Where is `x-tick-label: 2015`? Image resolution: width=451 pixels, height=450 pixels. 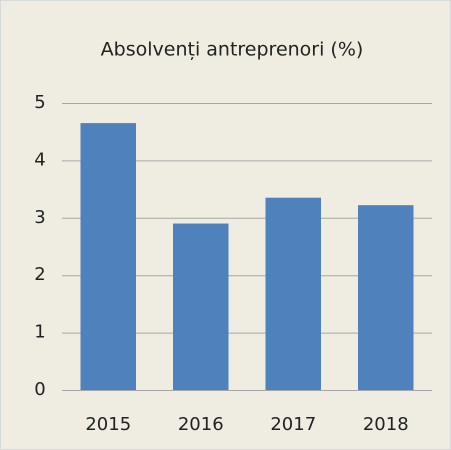
x-tick-label: 2015 is located at coordinates (108, 424).